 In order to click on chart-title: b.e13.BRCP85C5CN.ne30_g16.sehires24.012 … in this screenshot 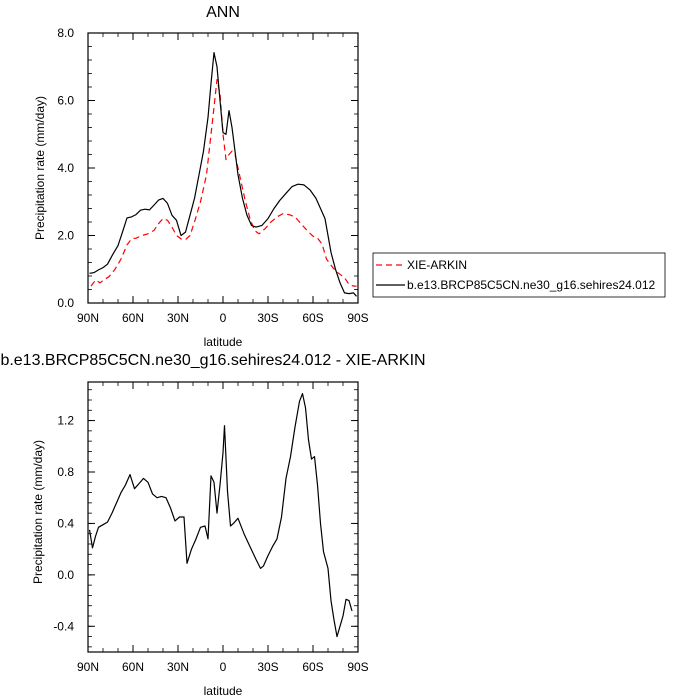, I will do `click(212, 360)`.